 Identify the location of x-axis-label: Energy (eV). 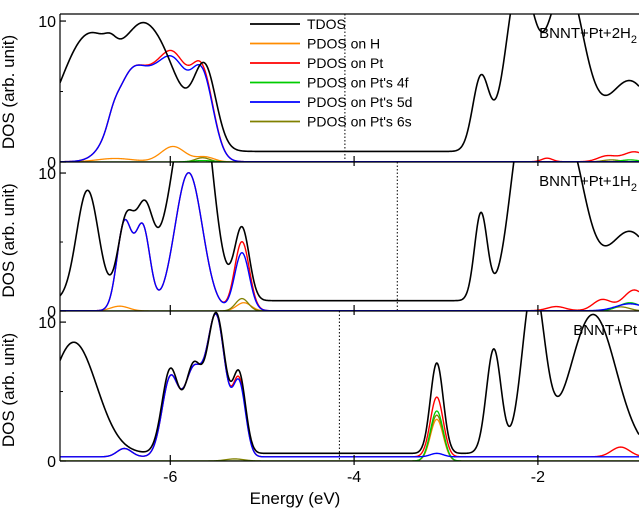
(295, 498).